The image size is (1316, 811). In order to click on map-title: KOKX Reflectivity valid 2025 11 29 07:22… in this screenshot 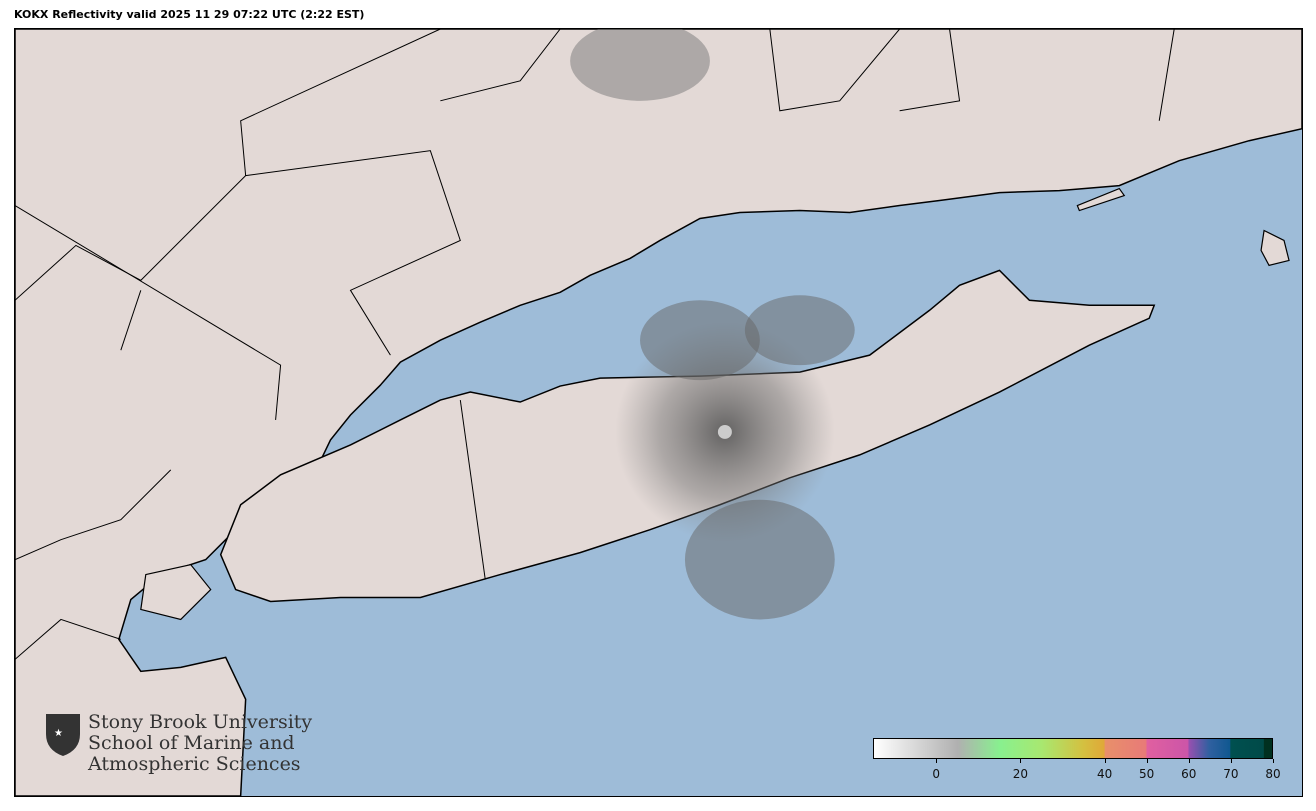, I will do `click(189, 14)`.